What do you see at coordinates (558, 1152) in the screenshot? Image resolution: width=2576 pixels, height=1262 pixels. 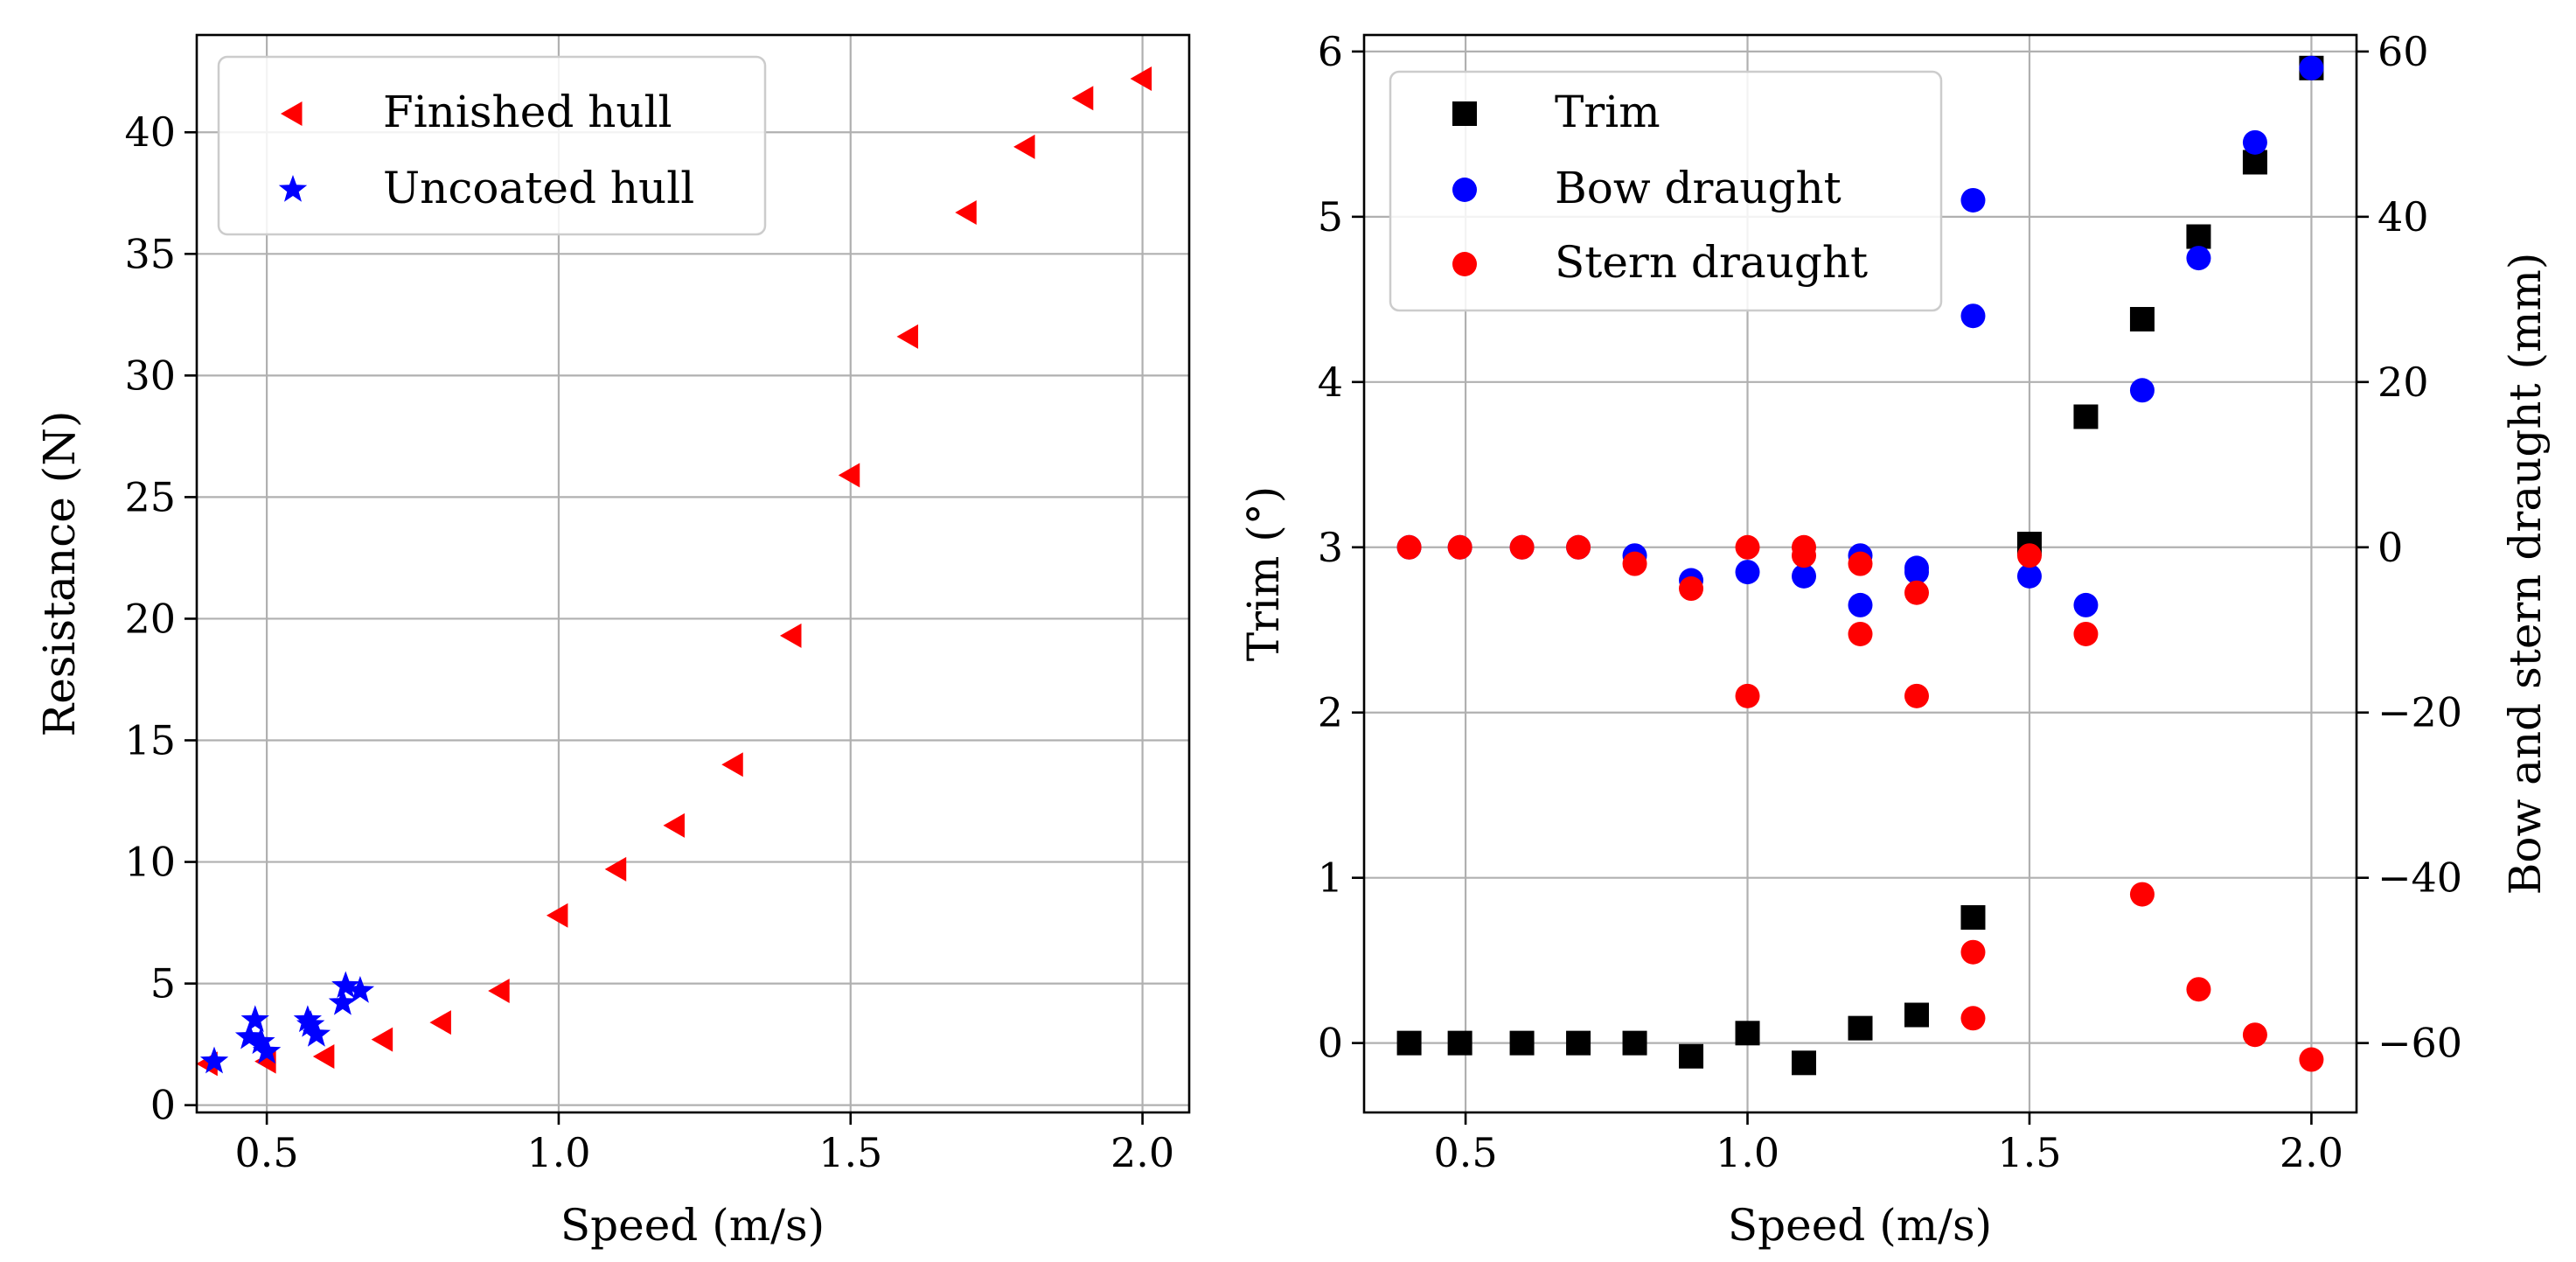 I see `left-x-tick-label: 1.0` at bounding box center [558, 1152].